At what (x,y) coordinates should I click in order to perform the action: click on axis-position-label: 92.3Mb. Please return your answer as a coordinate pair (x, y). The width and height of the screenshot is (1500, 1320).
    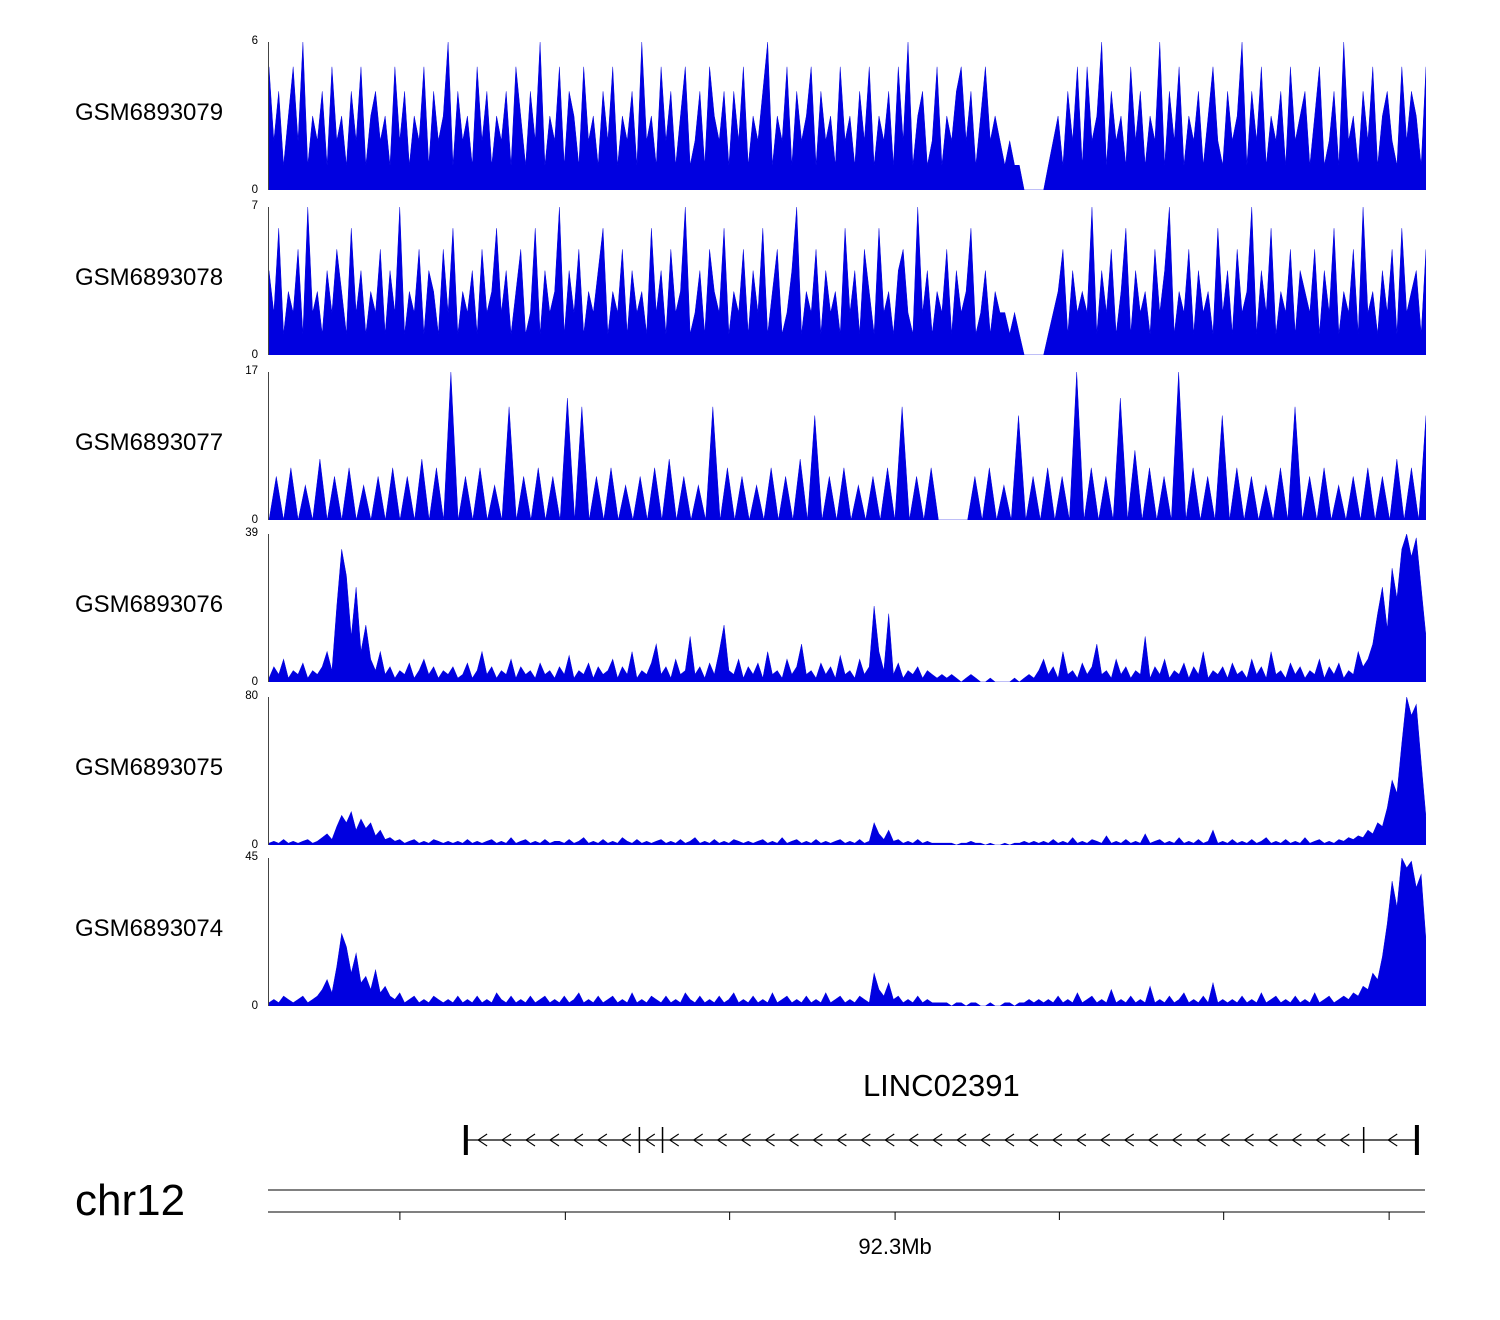
    Looking at the image, I should click on (895, 1246).